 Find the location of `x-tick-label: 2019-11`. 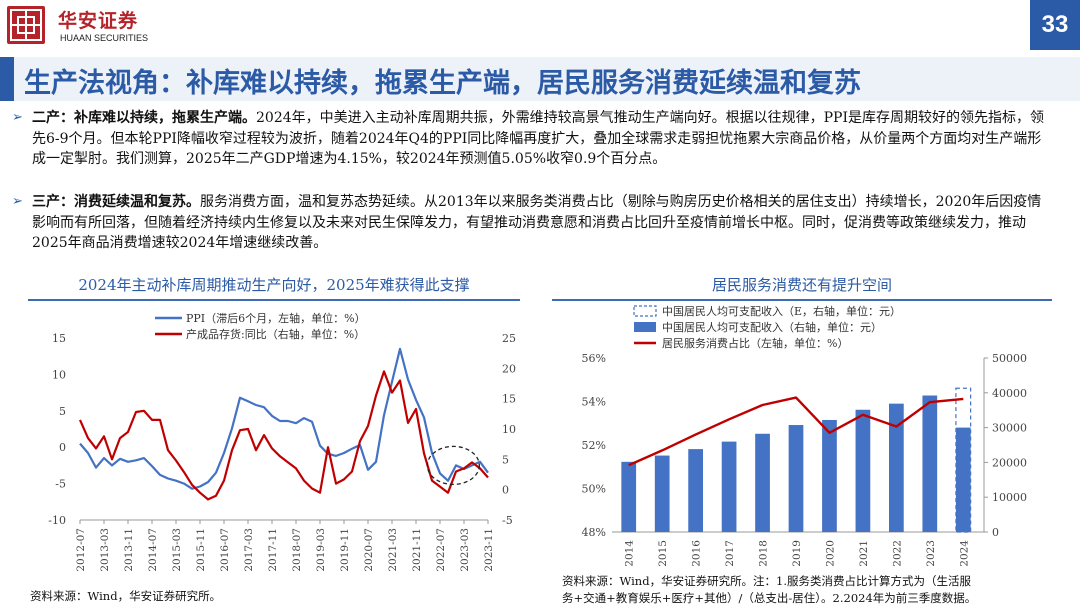

x-tick-label: 2019-11 is located at coordinates (345, 550).